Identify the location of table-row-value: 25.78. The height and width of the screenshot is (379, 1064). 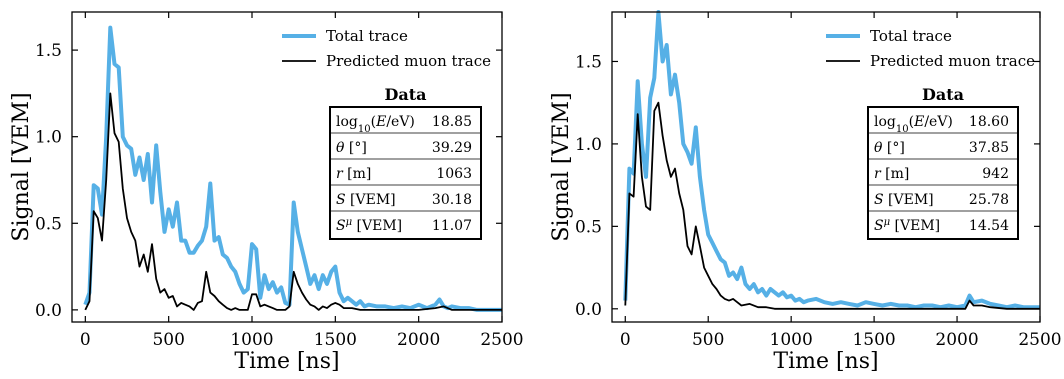
(989, 200).